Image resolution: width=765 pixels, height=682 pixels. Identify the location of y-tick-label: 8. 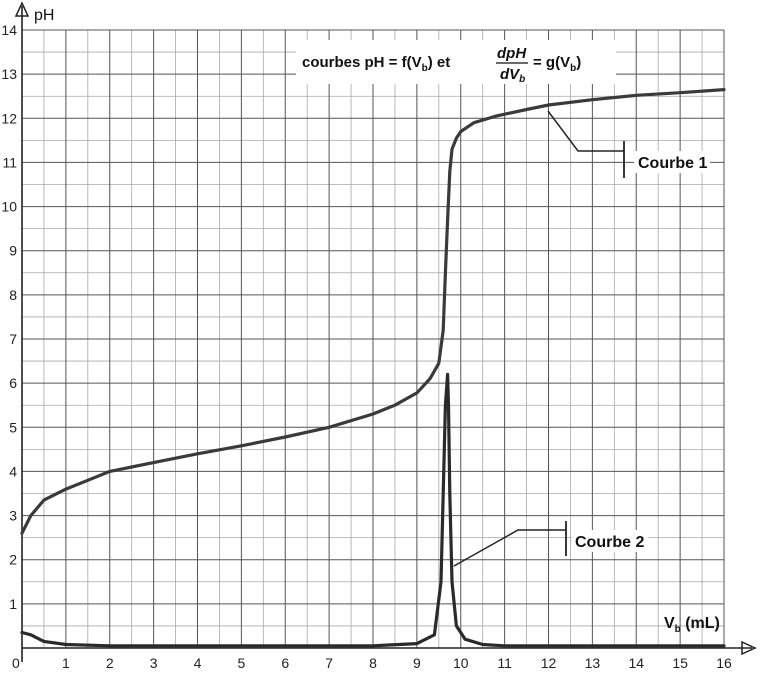
(13, 295).